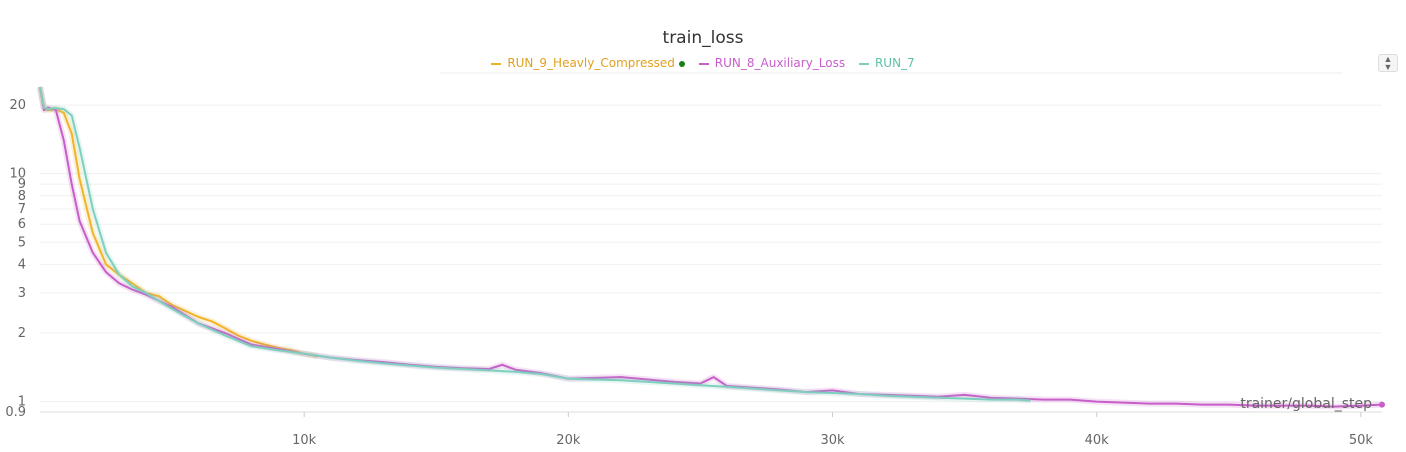 This screenshot has height=452, width=1406. Describe the element at coordinates (22, 196) in the screenshot. I see `y-tick-label: 8` at that location.